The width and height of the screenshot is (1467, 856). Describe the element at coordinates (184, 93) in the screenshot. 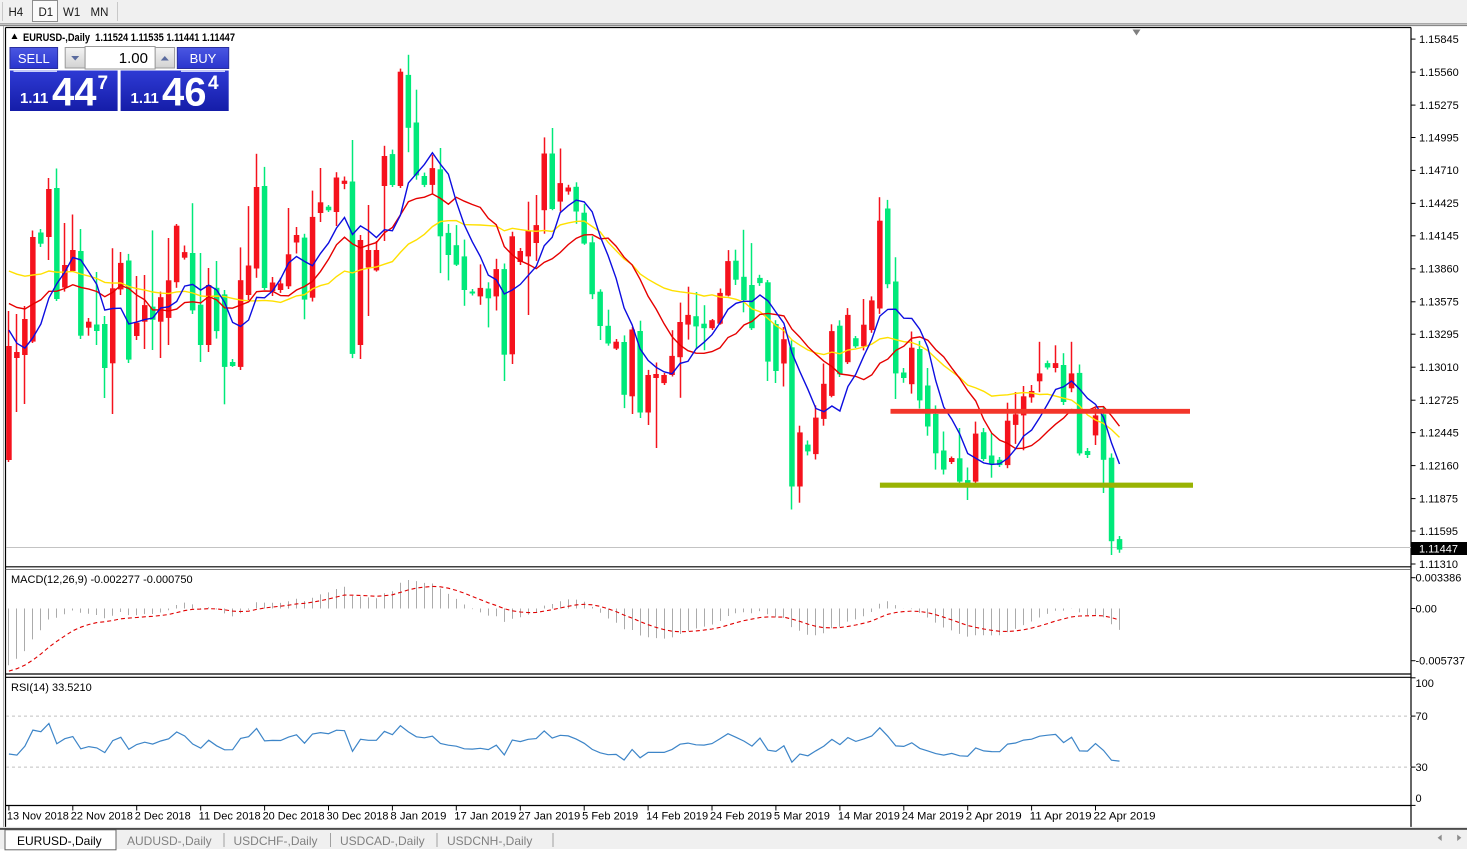

I see `svg-text: 46` at that location.